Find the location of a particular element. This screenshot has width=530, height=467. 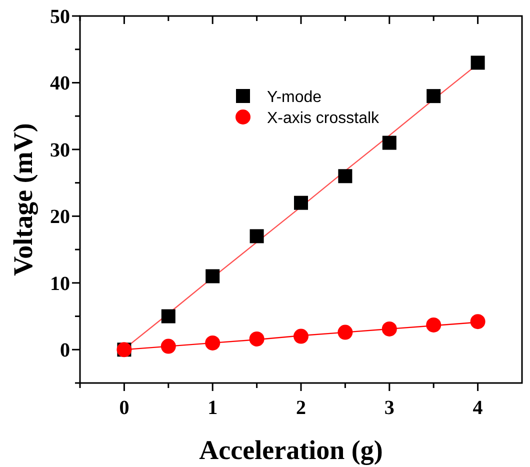

y-tick-label: 20 is located at coordinates (60, 217).